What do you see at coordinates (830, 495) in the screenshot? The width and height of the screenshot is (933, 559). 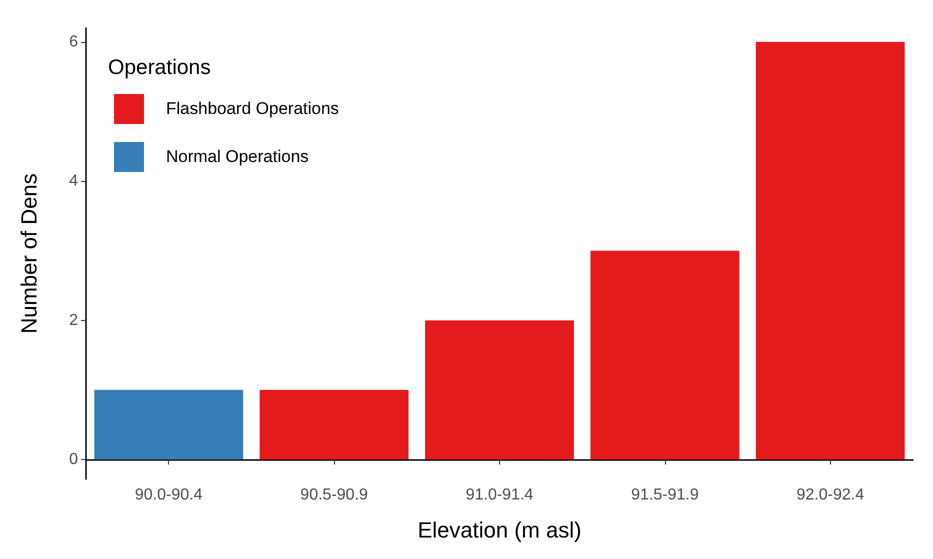 I see `x-tick-label: 92.0-92.4` at bounding box center [830, 495].